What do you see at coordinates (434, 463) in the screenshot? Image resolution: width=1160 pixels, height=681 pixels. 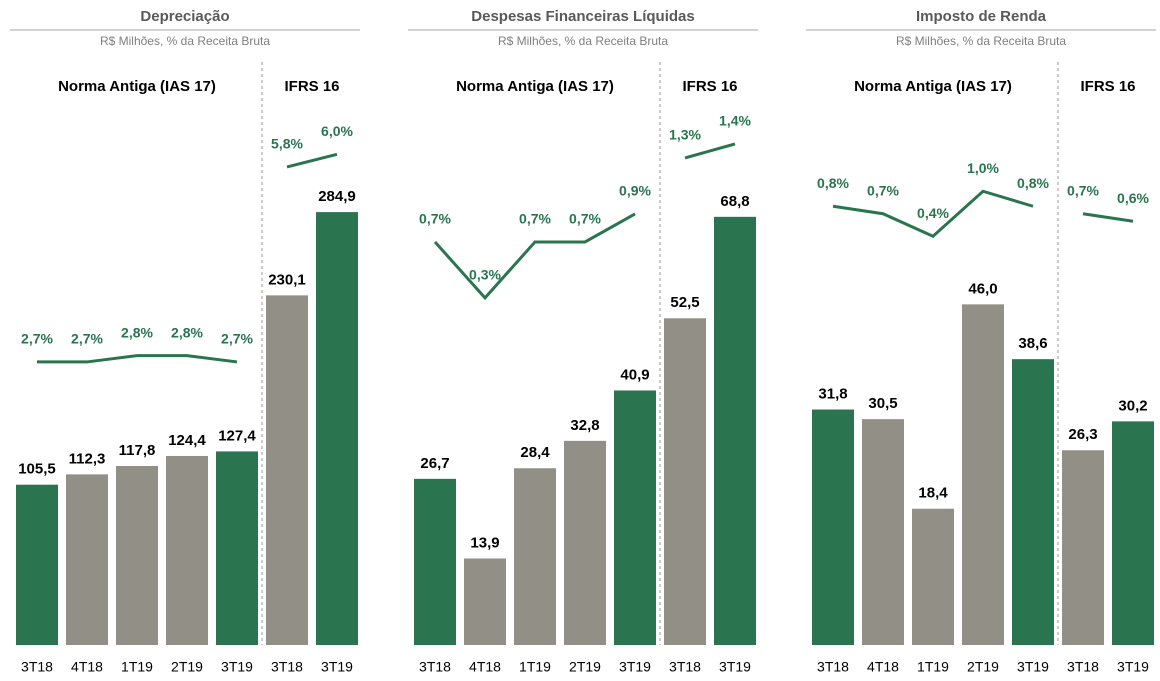 I see `bar-value-label: 26,7` at bounding box center [434, 463].